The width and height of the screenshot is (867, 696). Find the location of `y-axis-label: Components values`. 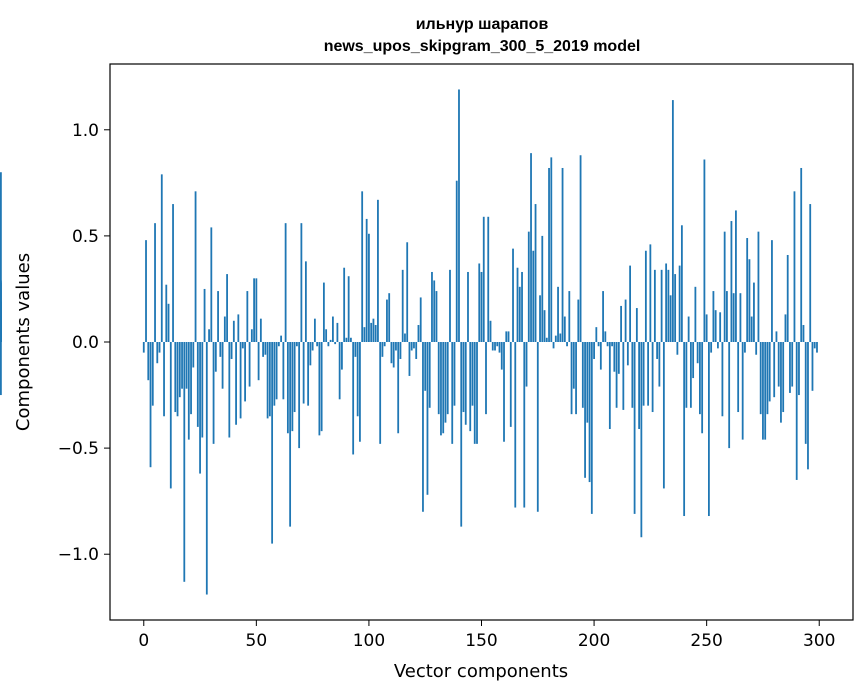

y-axis-label: Components values is located at coordinates (23, 342).